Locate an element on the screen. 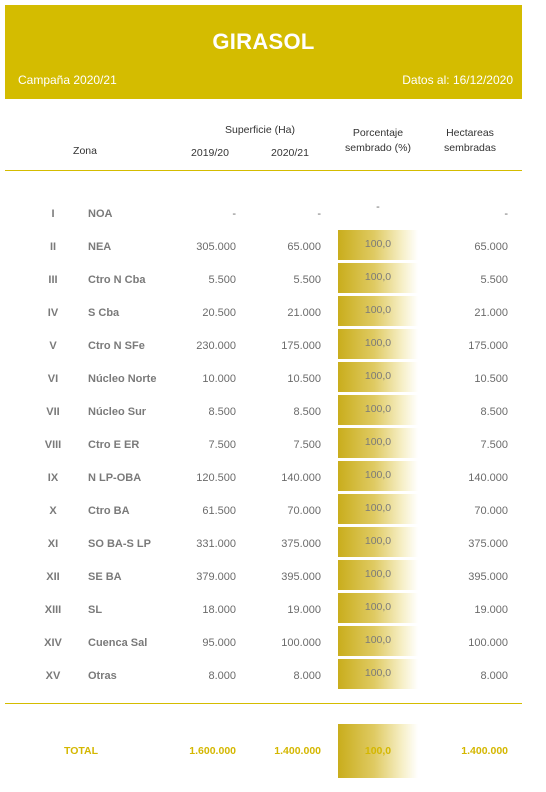  zone-number: XV is located at coordinates (53, 676).